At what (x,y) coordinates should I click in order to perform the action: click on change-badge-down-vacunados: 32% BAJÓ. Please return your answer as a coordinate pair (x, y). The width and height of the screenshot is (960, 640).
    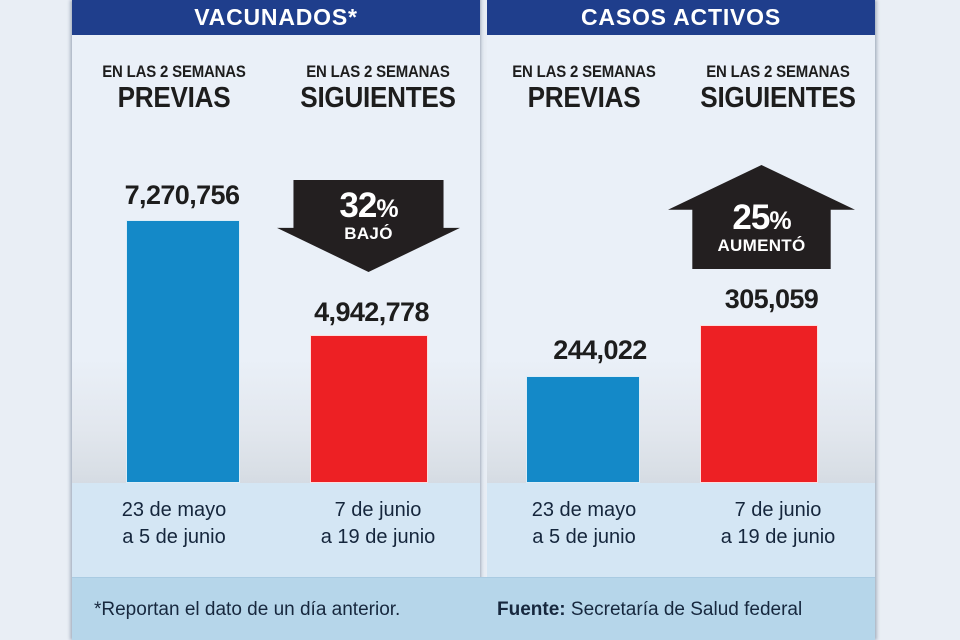
    Looking at the image, I should click on (368, 226).